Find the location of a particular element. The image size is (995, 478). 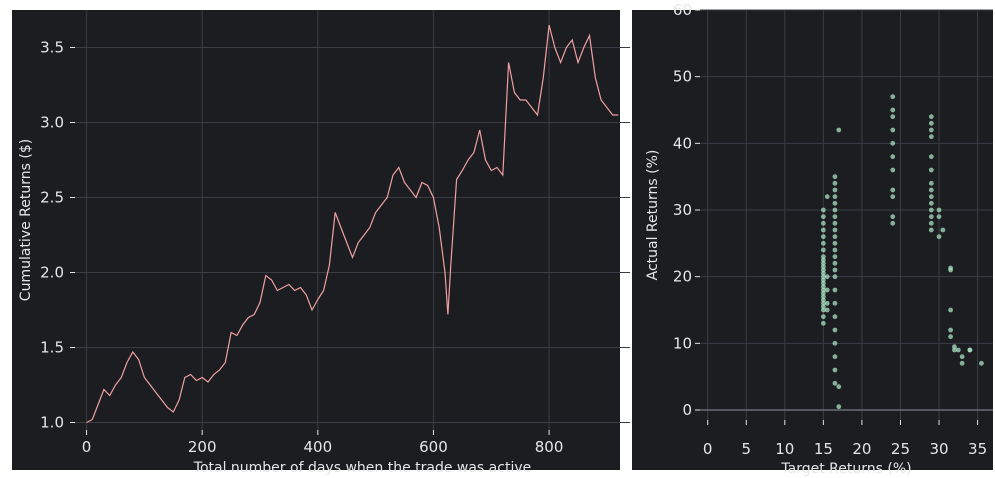

x-tick-label: 800 is located at coordinates (549, 447).